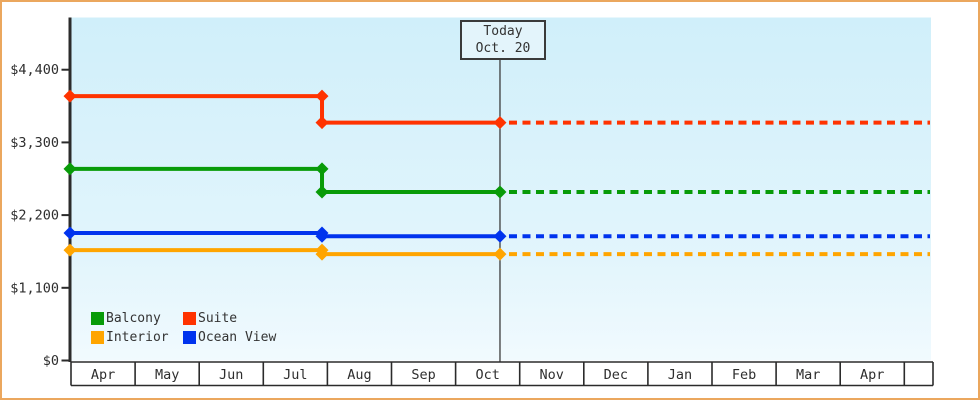  What do you see at coordinates (97, 318) in the screenshot?
I see `legend-swatch-balcony` at bounding box center [97, 318].